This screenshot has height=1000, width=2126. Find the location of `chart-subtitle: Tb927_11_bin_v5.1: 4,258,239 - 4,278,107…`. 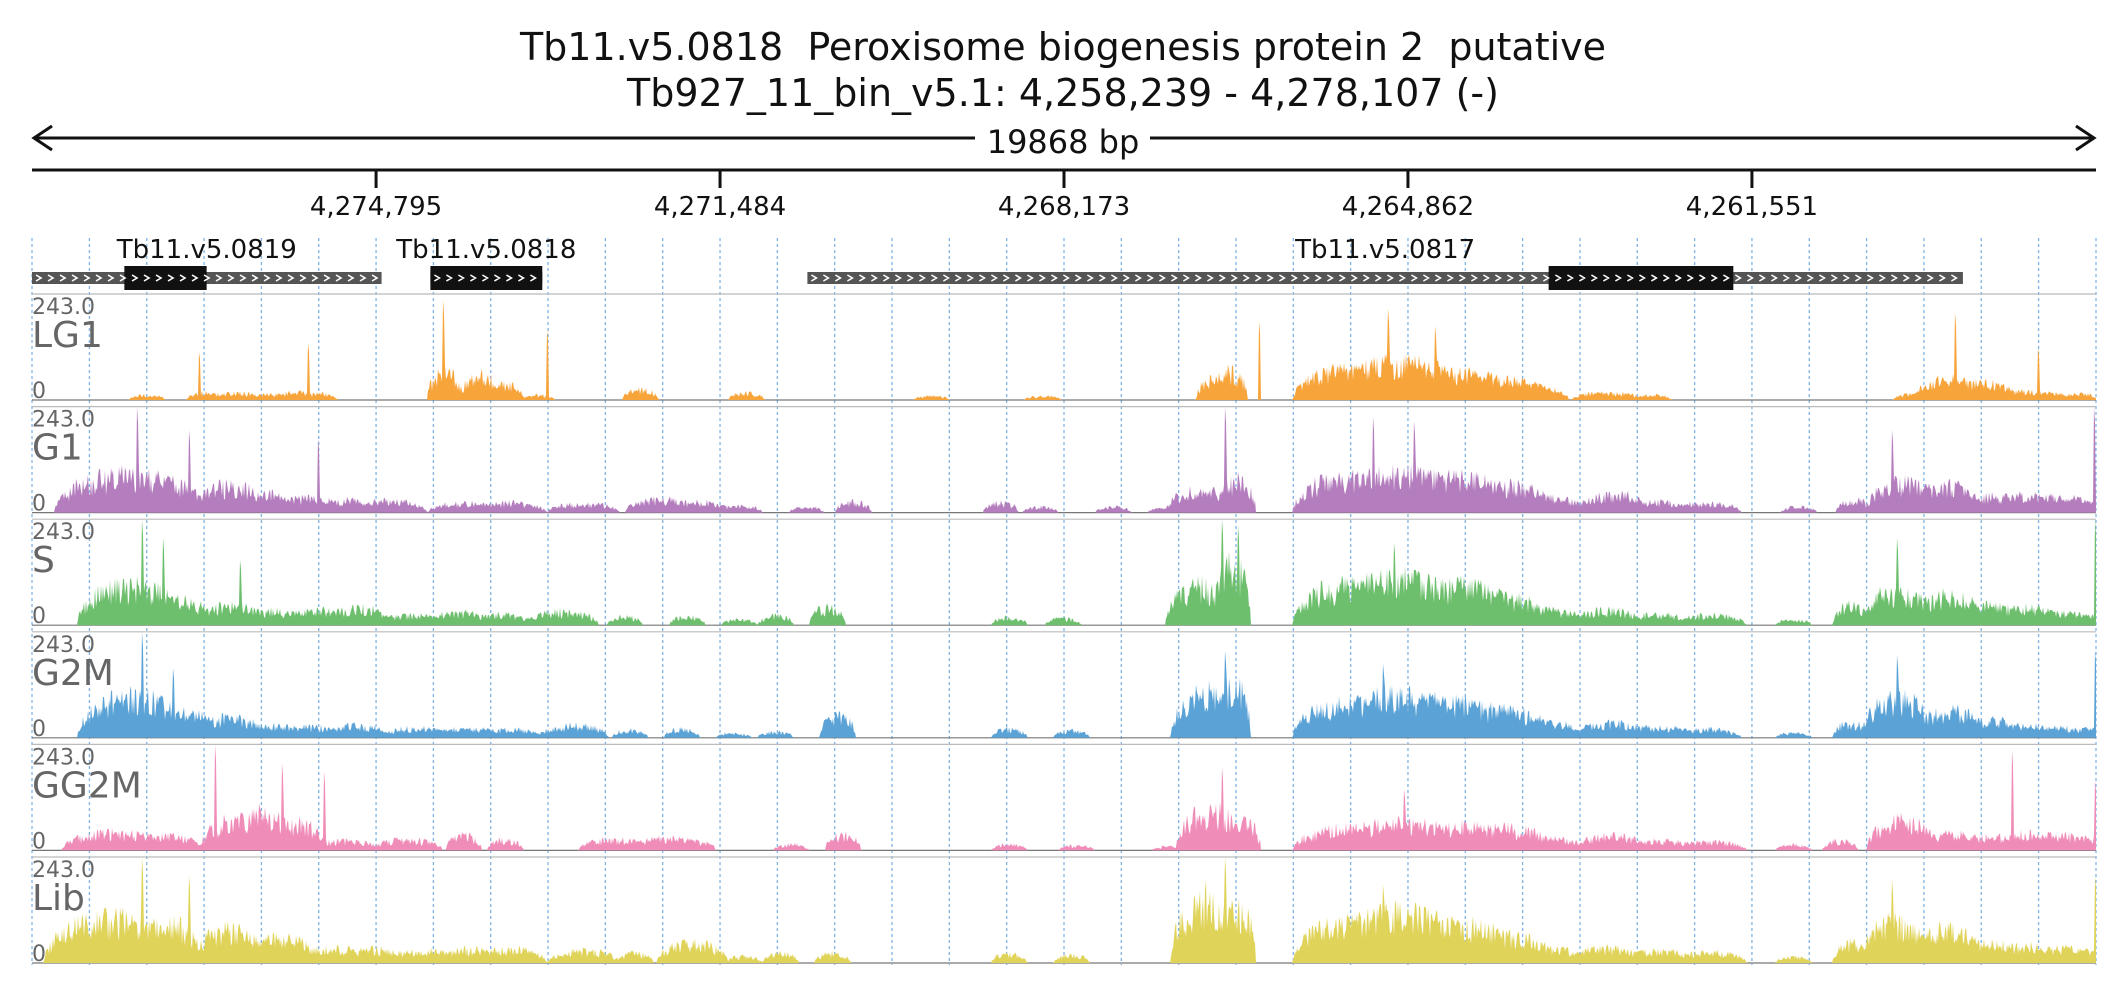

chart-subtitle: Tb927_11_bin_v5.1: 4,258,239 - 4,278,107… is located at coordinates (1063, 93).